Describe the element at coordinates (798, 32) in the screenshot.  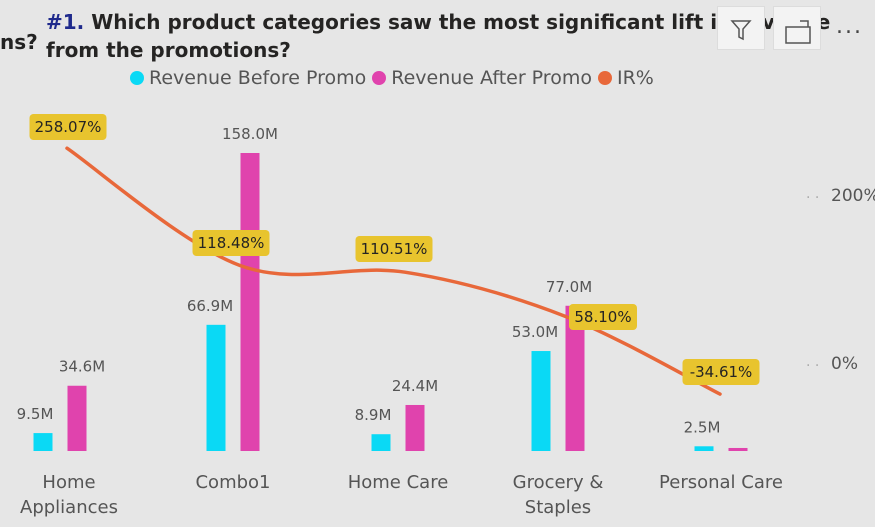
I see `focus-mode-icon` at that location.